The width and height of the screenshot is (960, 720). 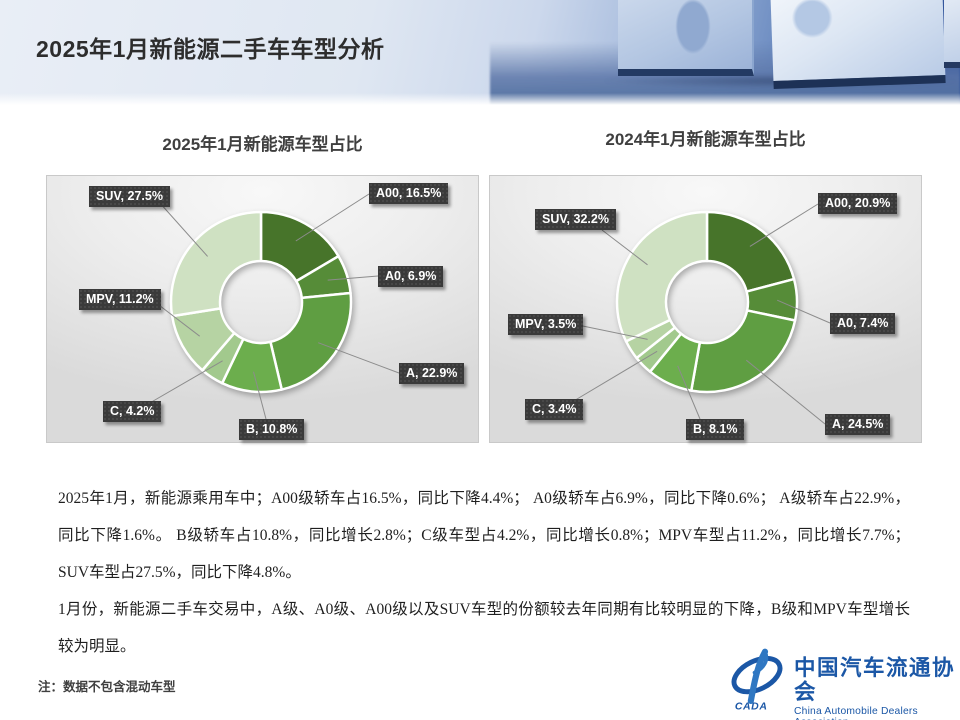 I want to click on chart-title-2024: 2024年1月新能源车型占比, so click(x=705, y=139).